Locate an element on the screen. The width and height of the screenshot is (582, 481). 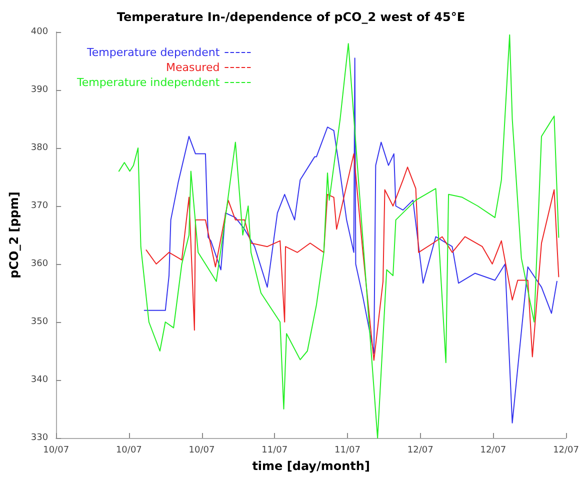
y-tick-label: 370 is located at coordinates (39, 206).